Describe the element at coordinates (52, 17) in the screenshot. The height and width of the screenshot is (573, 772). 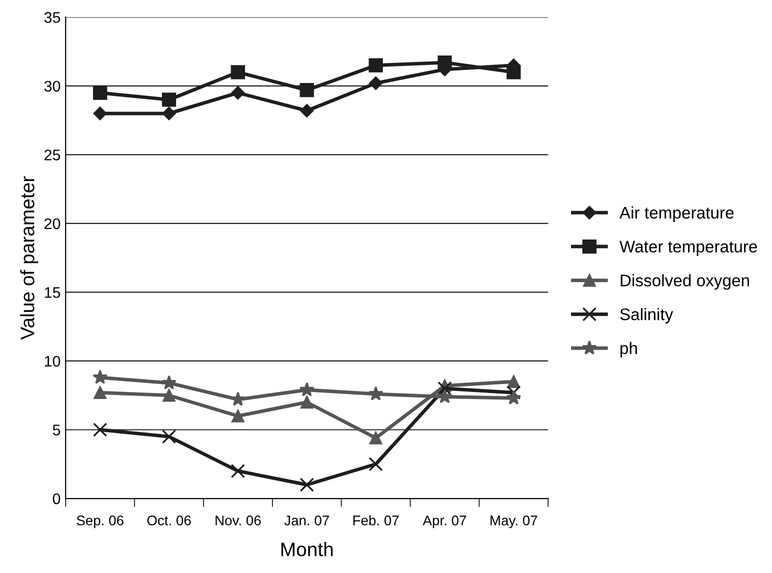
I see `y-tick-label: 35` at that location.